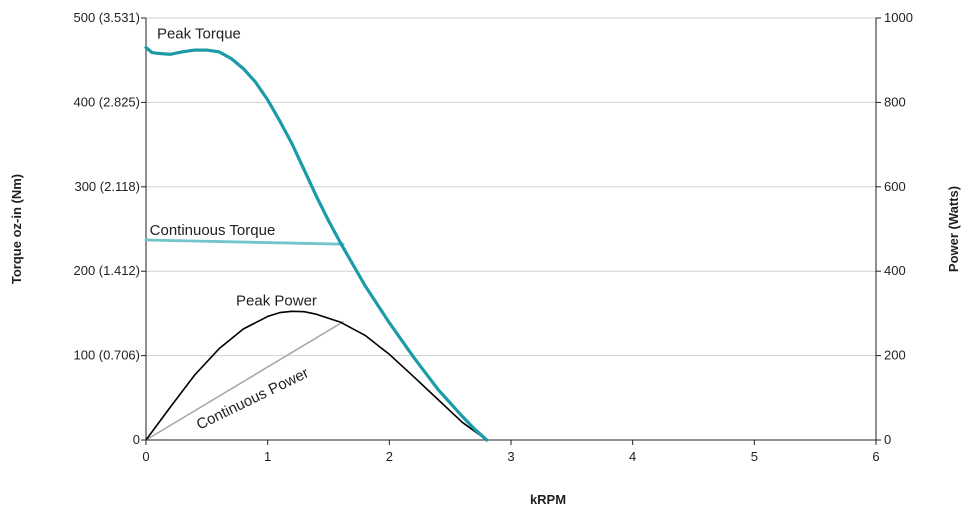 Image resolution: width=964 pixels, height=512 pixels. What do you see at coordinates (107, 186) in the screenshot?
I see `y-left-tick-label: 300 (2.118)` at bounding box center [107, 186].